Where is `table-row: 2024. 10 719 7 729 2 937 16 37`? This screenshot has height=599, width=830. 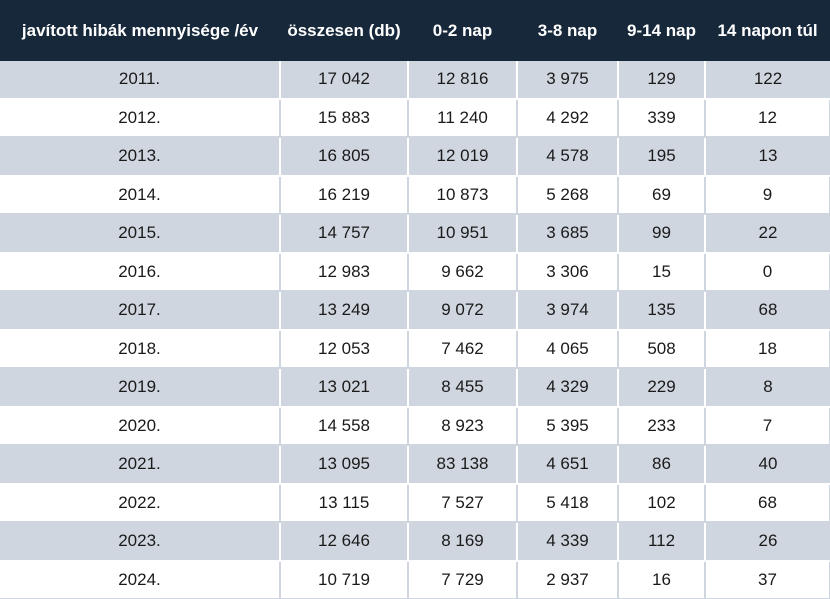
table-row: 2024. 10 719 7 729 2 937 16 37 is located at coordinates (415, 579).